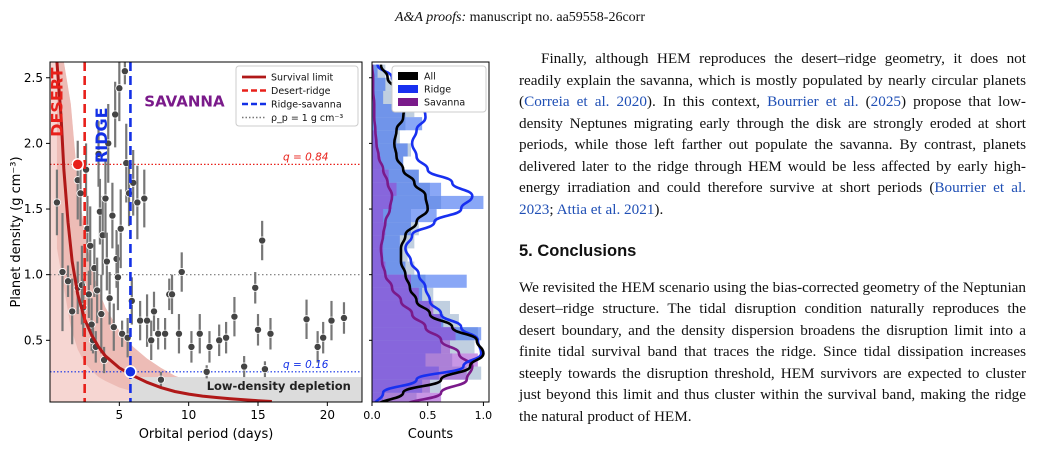 This screenshot has width=1040, height=473. What do you see at coordinates (279, 386) in the screenshot?
I see `depletion-label: Low-density depletion` at bounding box center [279, 386].